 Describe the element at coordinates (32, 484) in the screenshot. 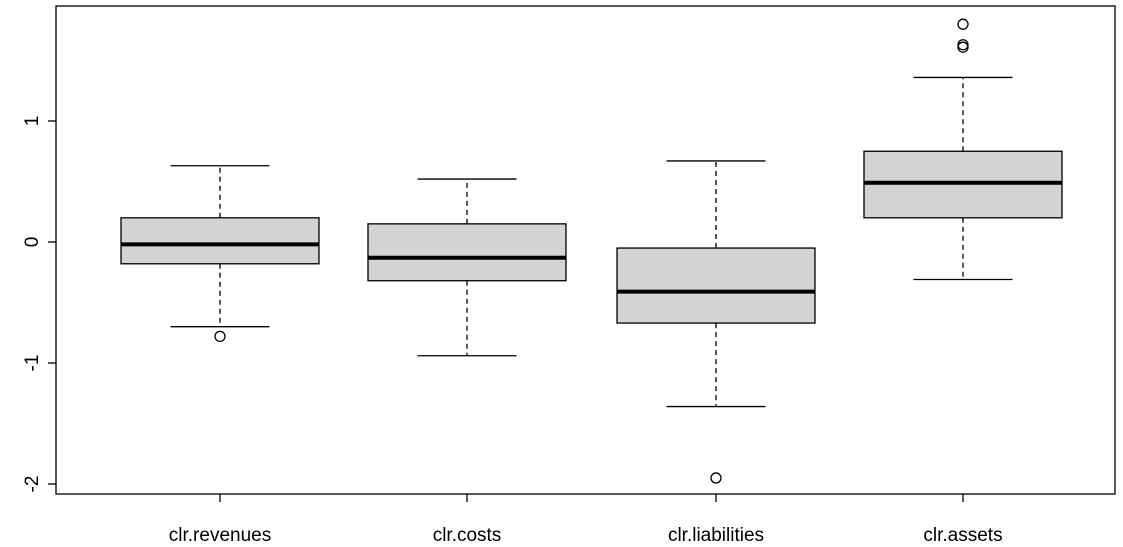

I see `y-tick-label: -2` at that location.